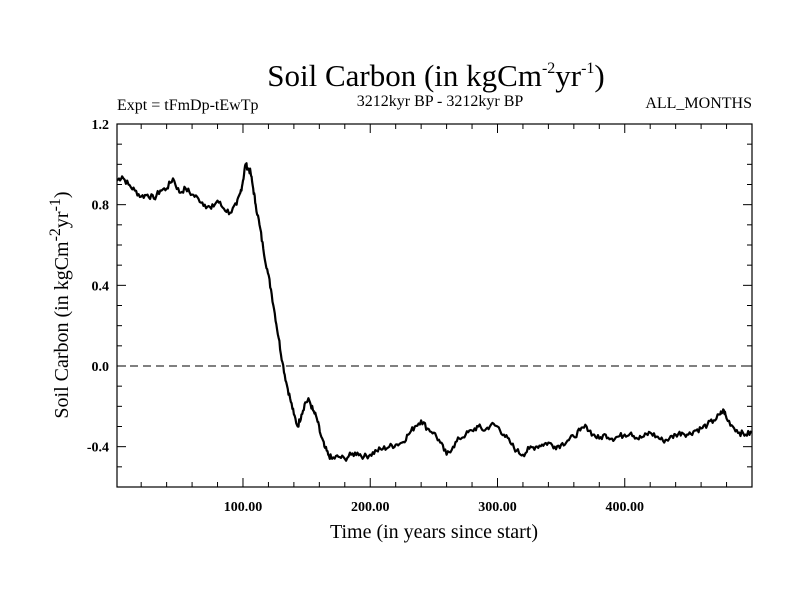 The width and height of the screenshot is (800, 600). I want to click on ylabel-exponent-1: -2, so click(55, 234).